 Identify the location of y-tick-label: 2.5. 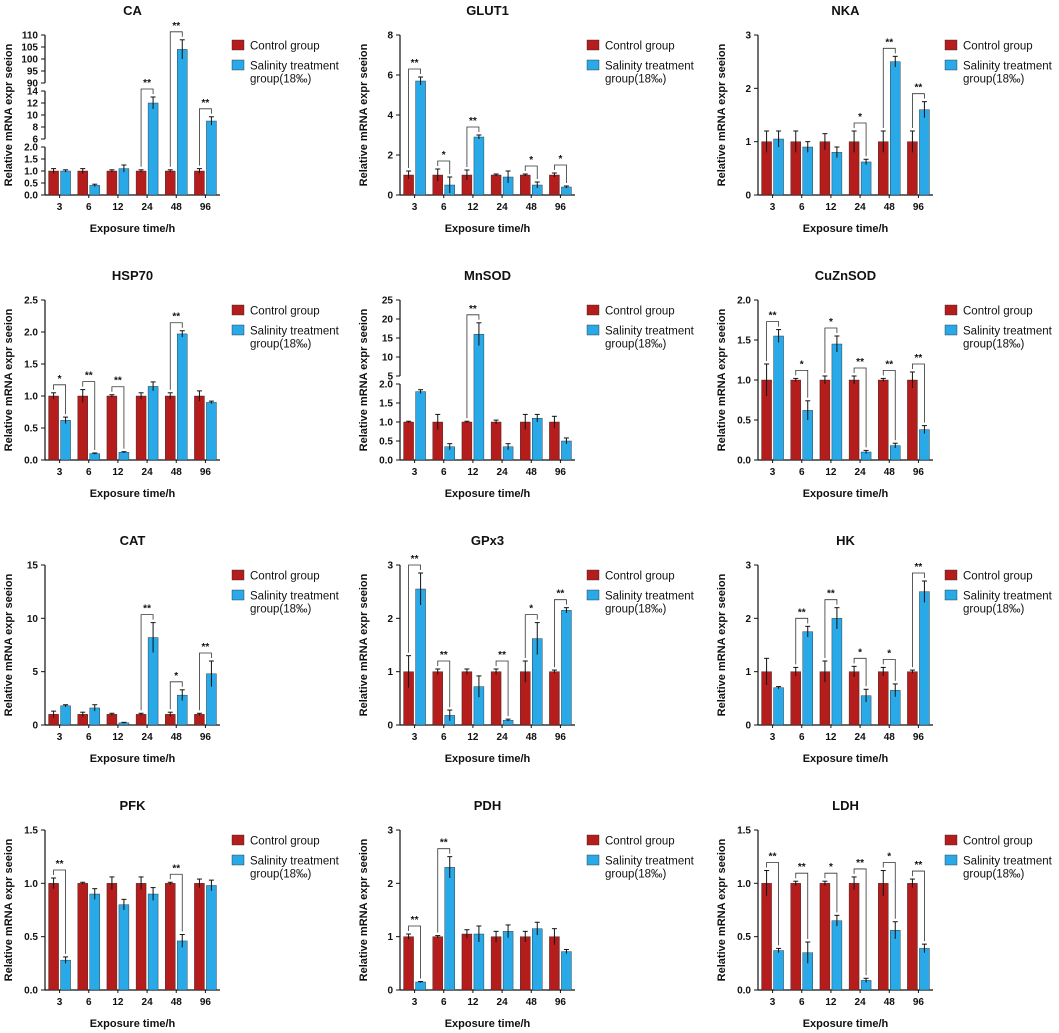
(31, 301).